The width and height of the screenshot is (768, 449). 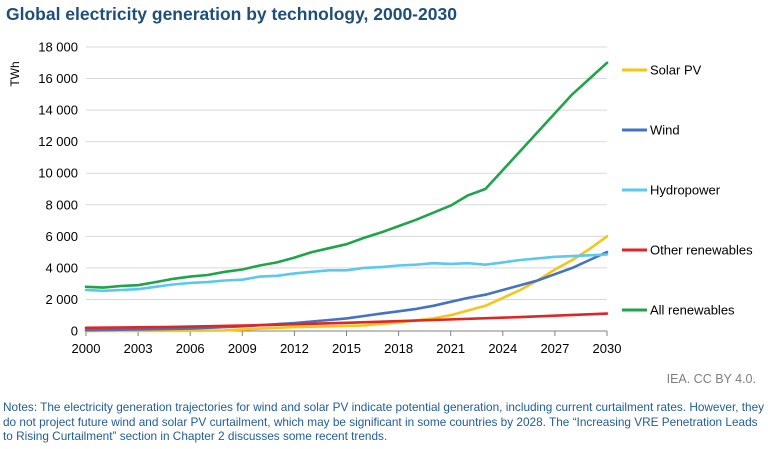 I want to click on y-tick-label: 10 000, so click(x=58, y=173).